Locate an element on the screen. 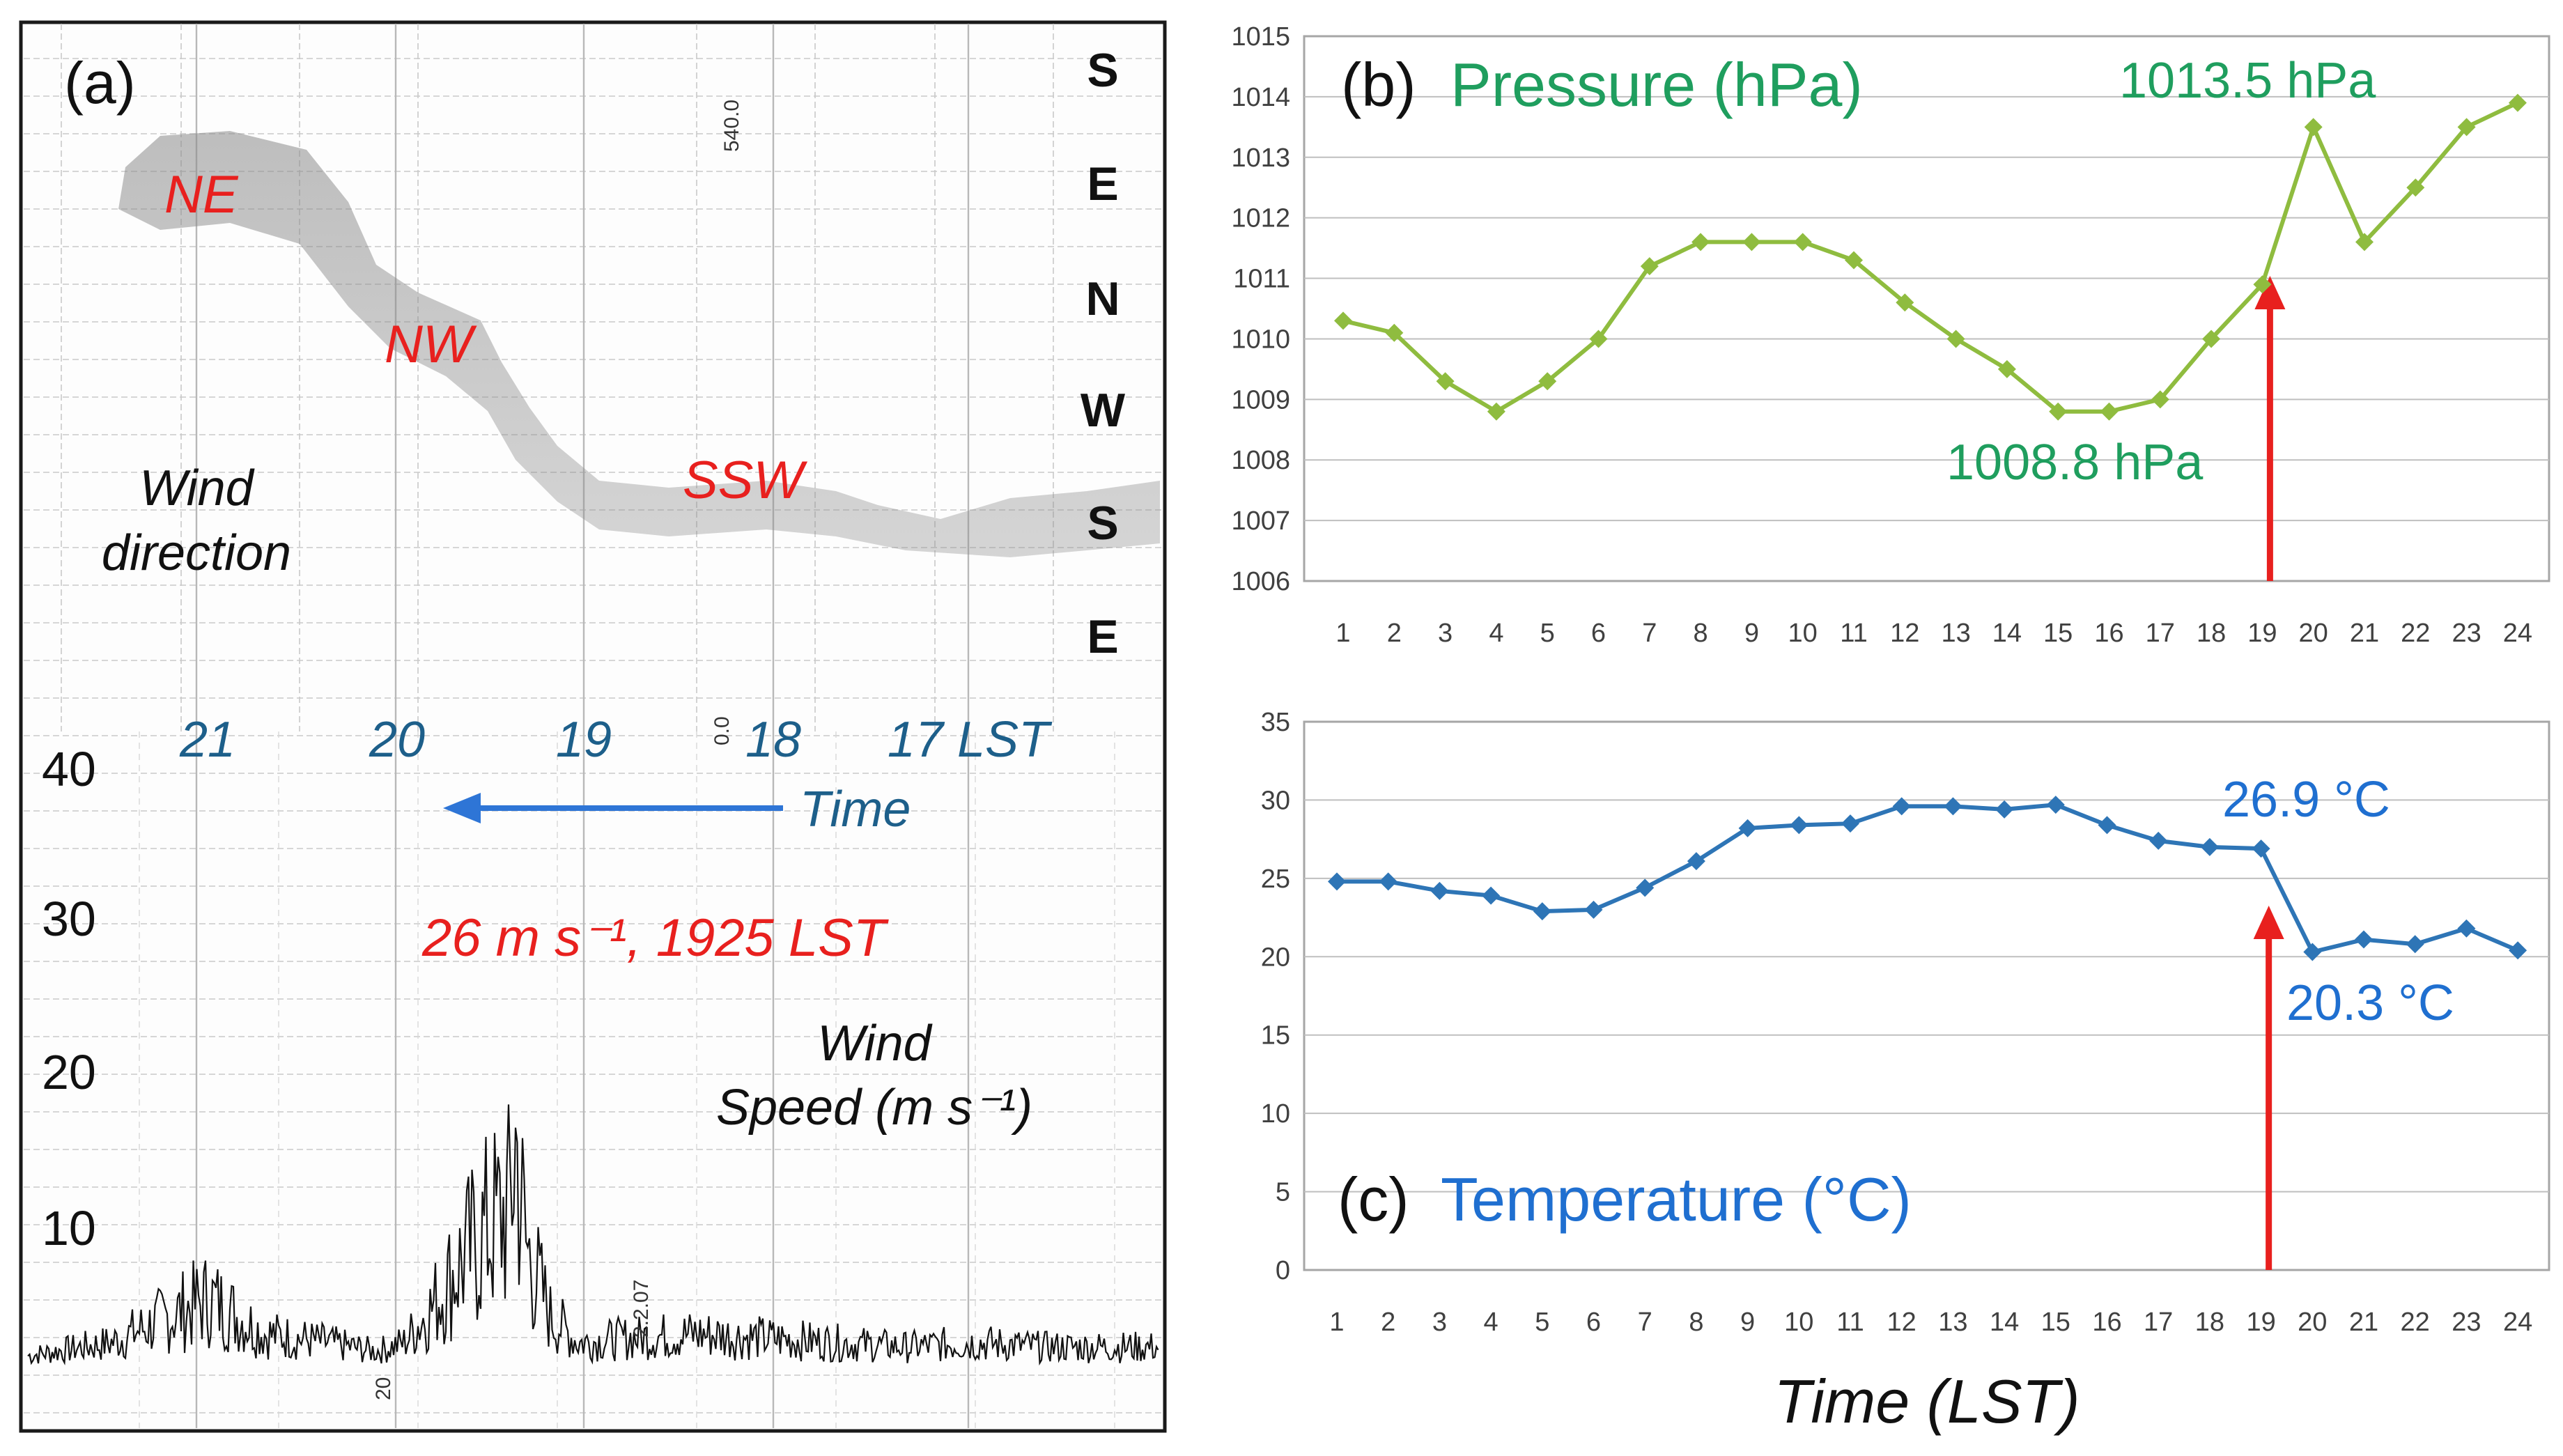 Image resolution: width=2563 pixels, height=1456 pixels. trace-mark: 540.0 is located at coordinates (731, 126).